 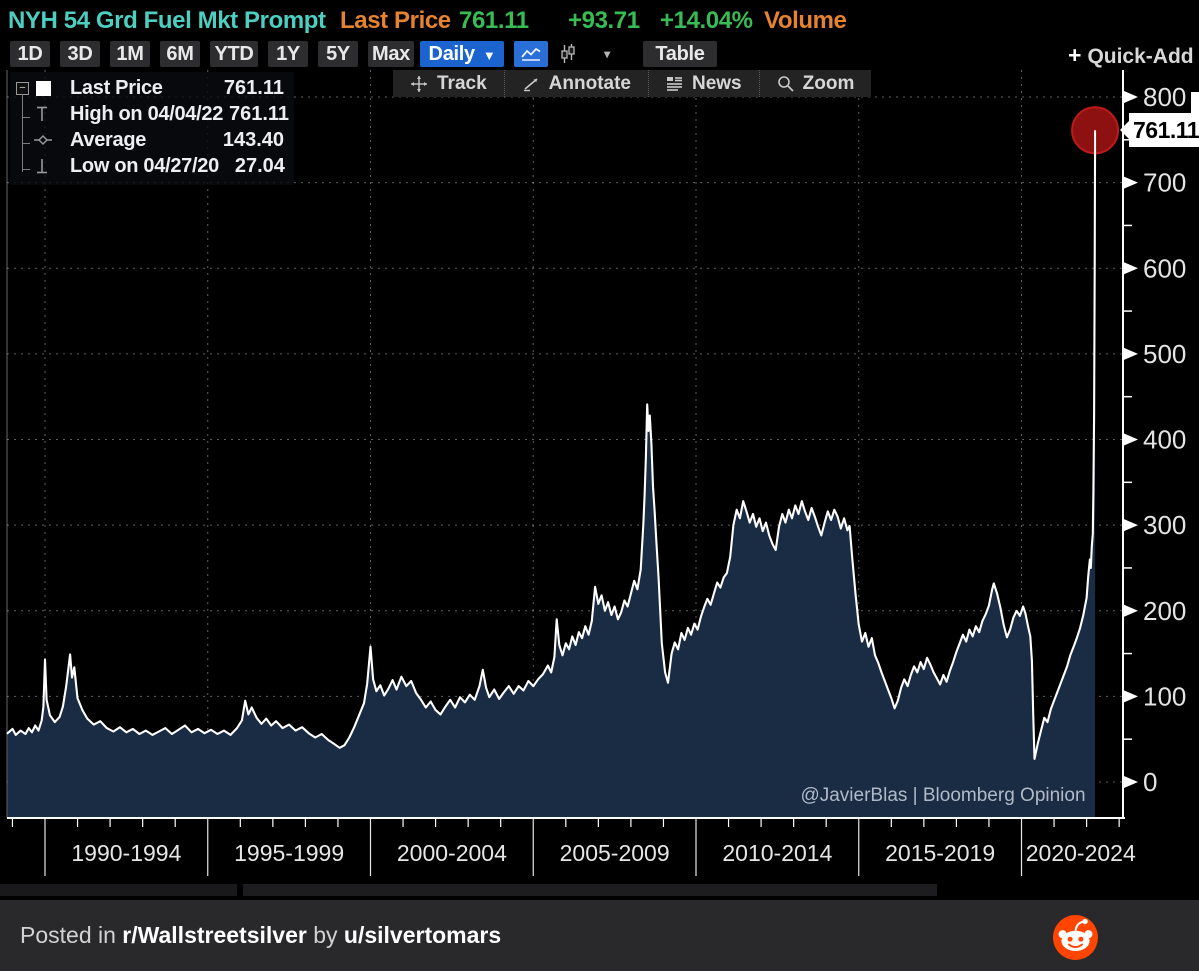 I want to click on interval-label: Daily, so click(x=452, y=53).